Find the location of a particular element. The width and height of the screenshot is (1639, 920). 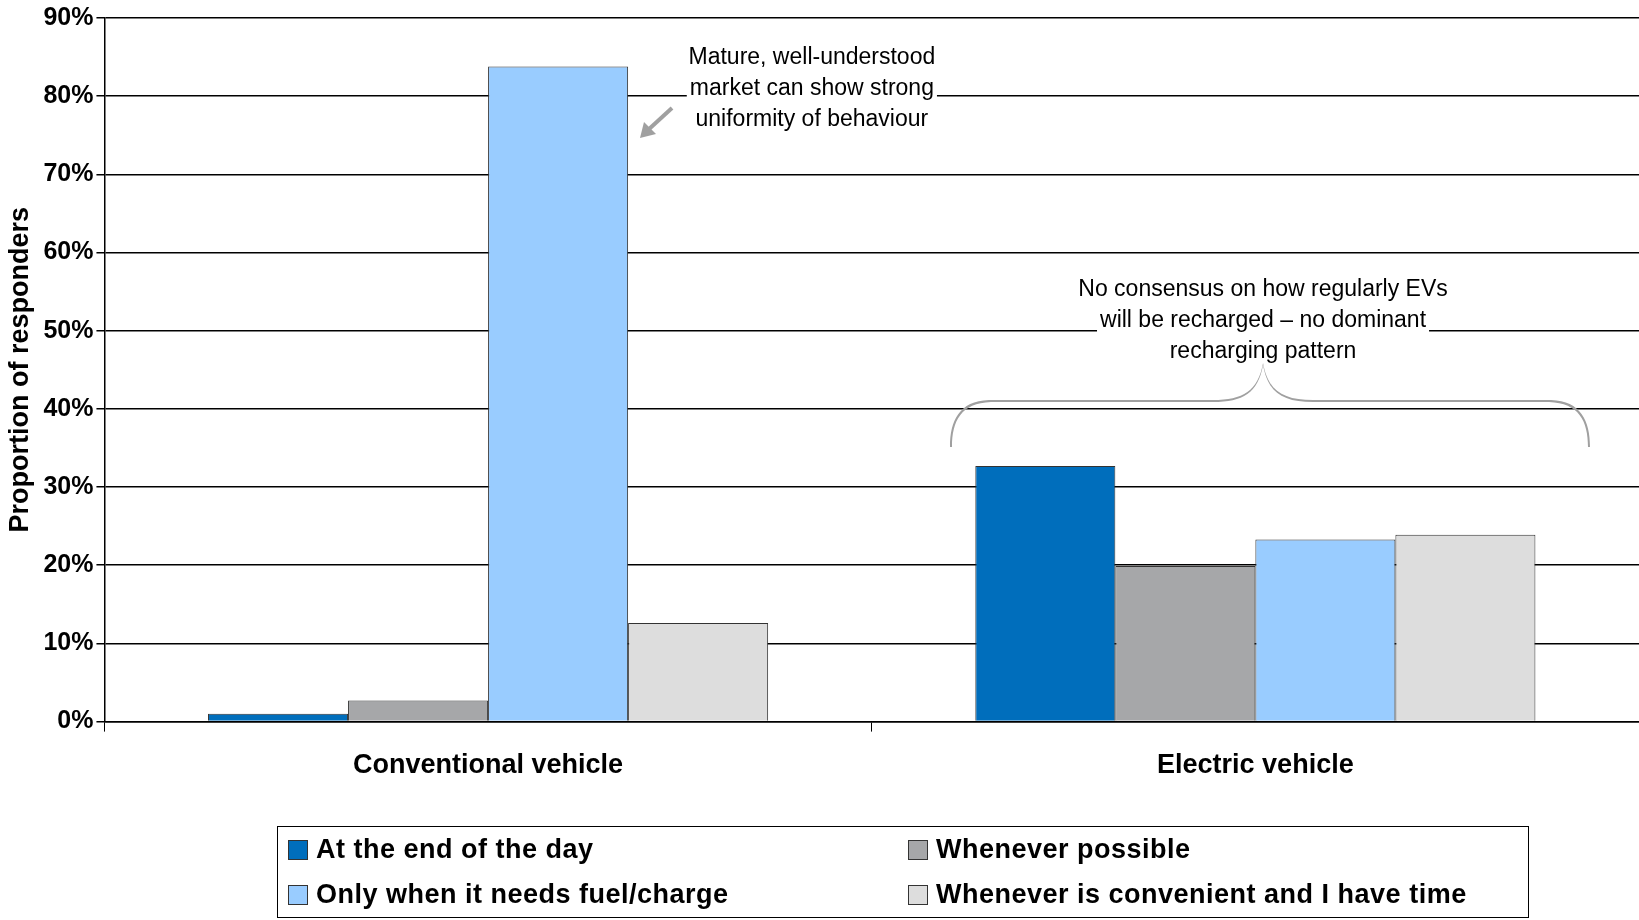

legend-label: Whenever possible is located at coordinates (1063, 849).